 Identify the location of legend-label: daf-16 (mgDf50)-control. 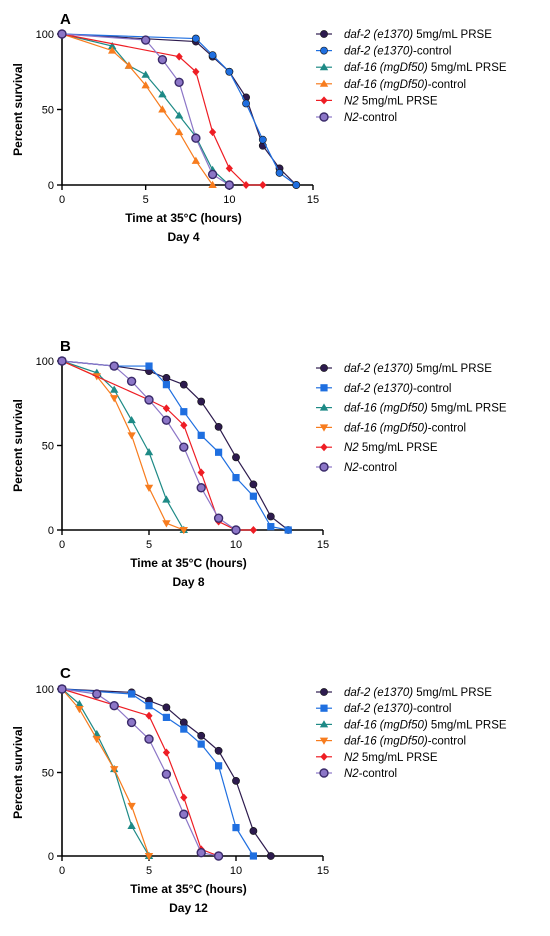
(405, 85).